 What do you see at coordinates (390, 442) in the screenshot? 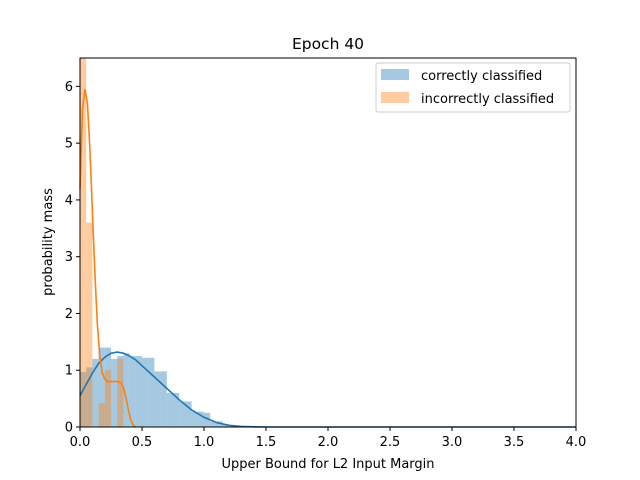
I see `x-tick-label: 2.5` at bounding box center [390, 442].